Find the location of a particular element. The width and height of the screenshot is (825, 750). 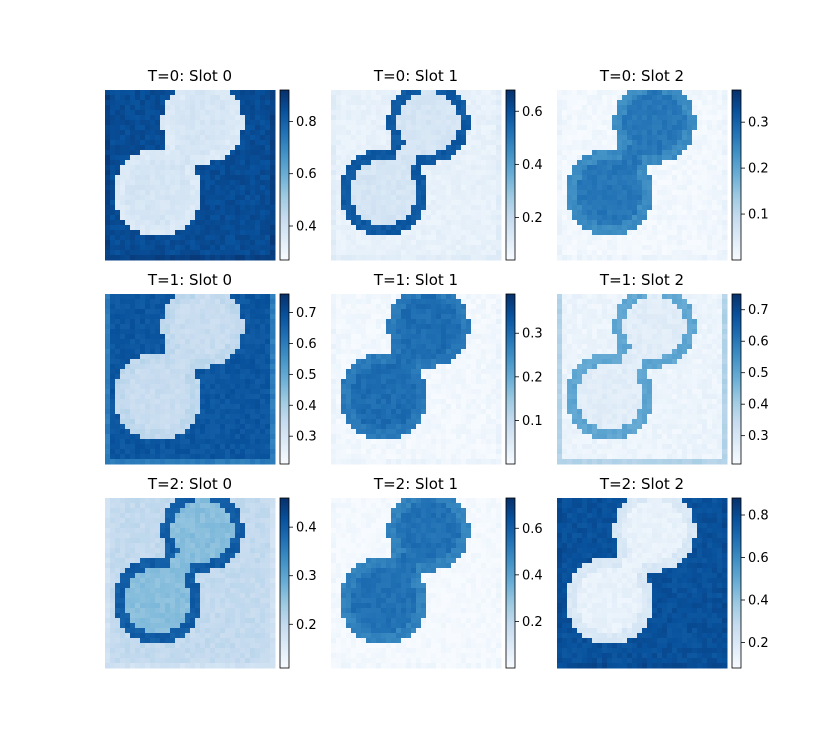

panel-0: T=0: Slot 00.40.60.8 is located at coordinates (211, 164).